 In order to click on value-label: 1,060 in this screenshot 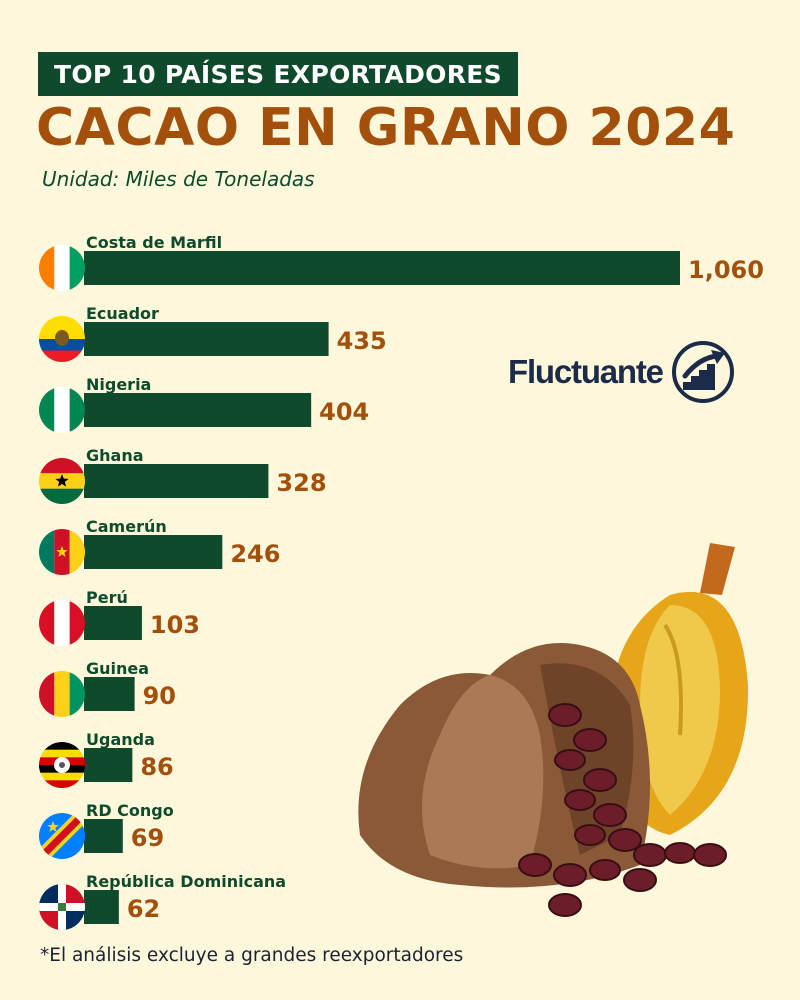, I will do `click(726, 270)`.